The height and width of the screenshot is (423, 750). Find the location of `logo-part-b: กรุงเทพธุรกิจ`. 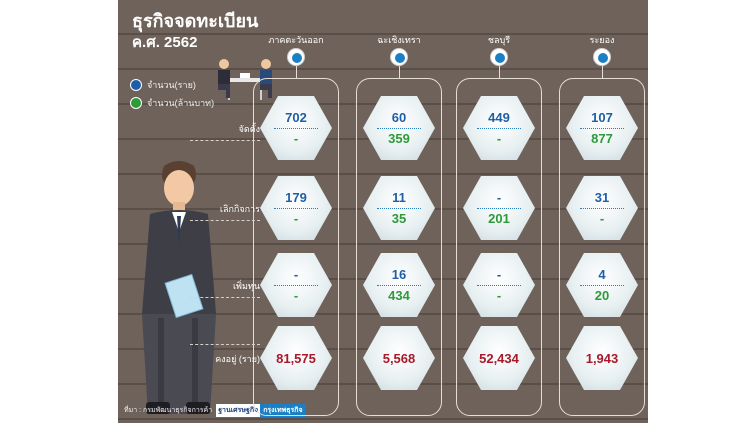

logo-part-b: กรุงเทพธุรกิจ is located at coordinates (283, 410).